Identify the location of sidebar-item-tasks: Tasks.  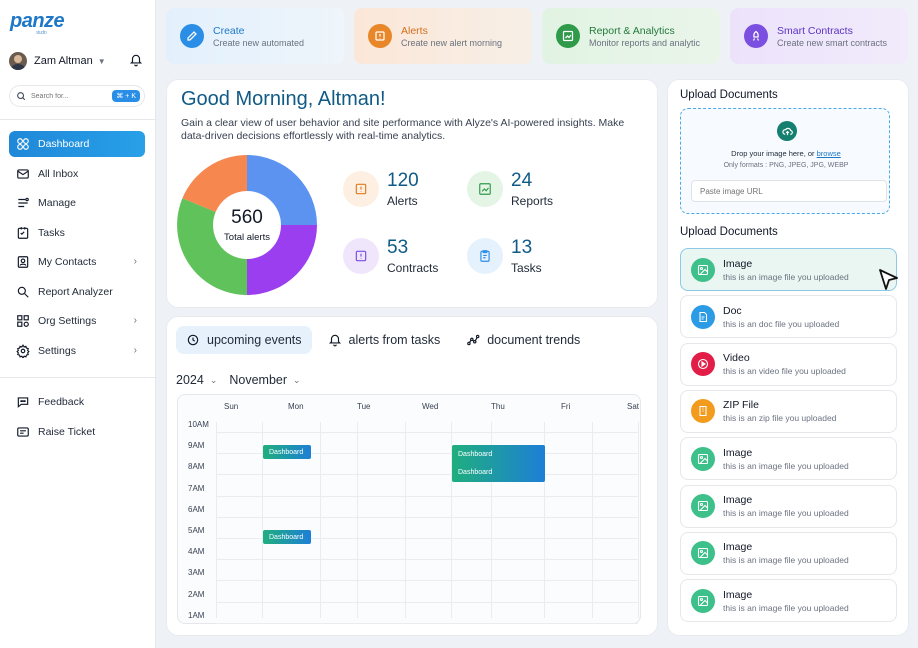
(77, 233).